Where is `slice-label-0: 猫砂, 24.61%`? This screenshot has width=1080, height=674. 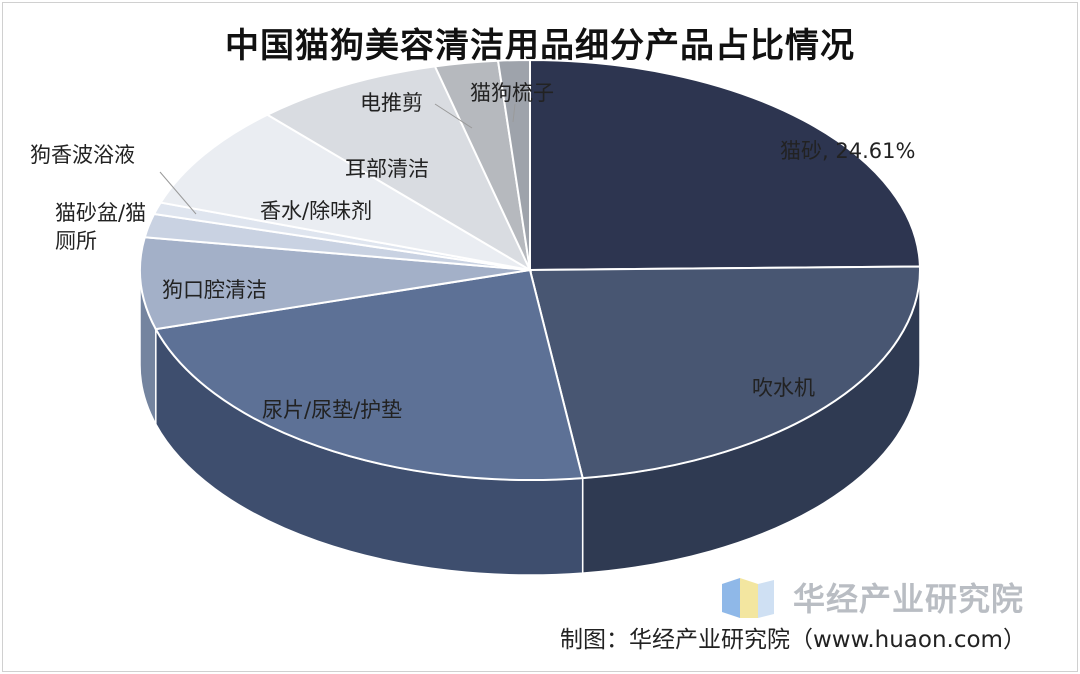 slice-label-0: 猫砂, 24.61% is located at coordinates (847, 151).